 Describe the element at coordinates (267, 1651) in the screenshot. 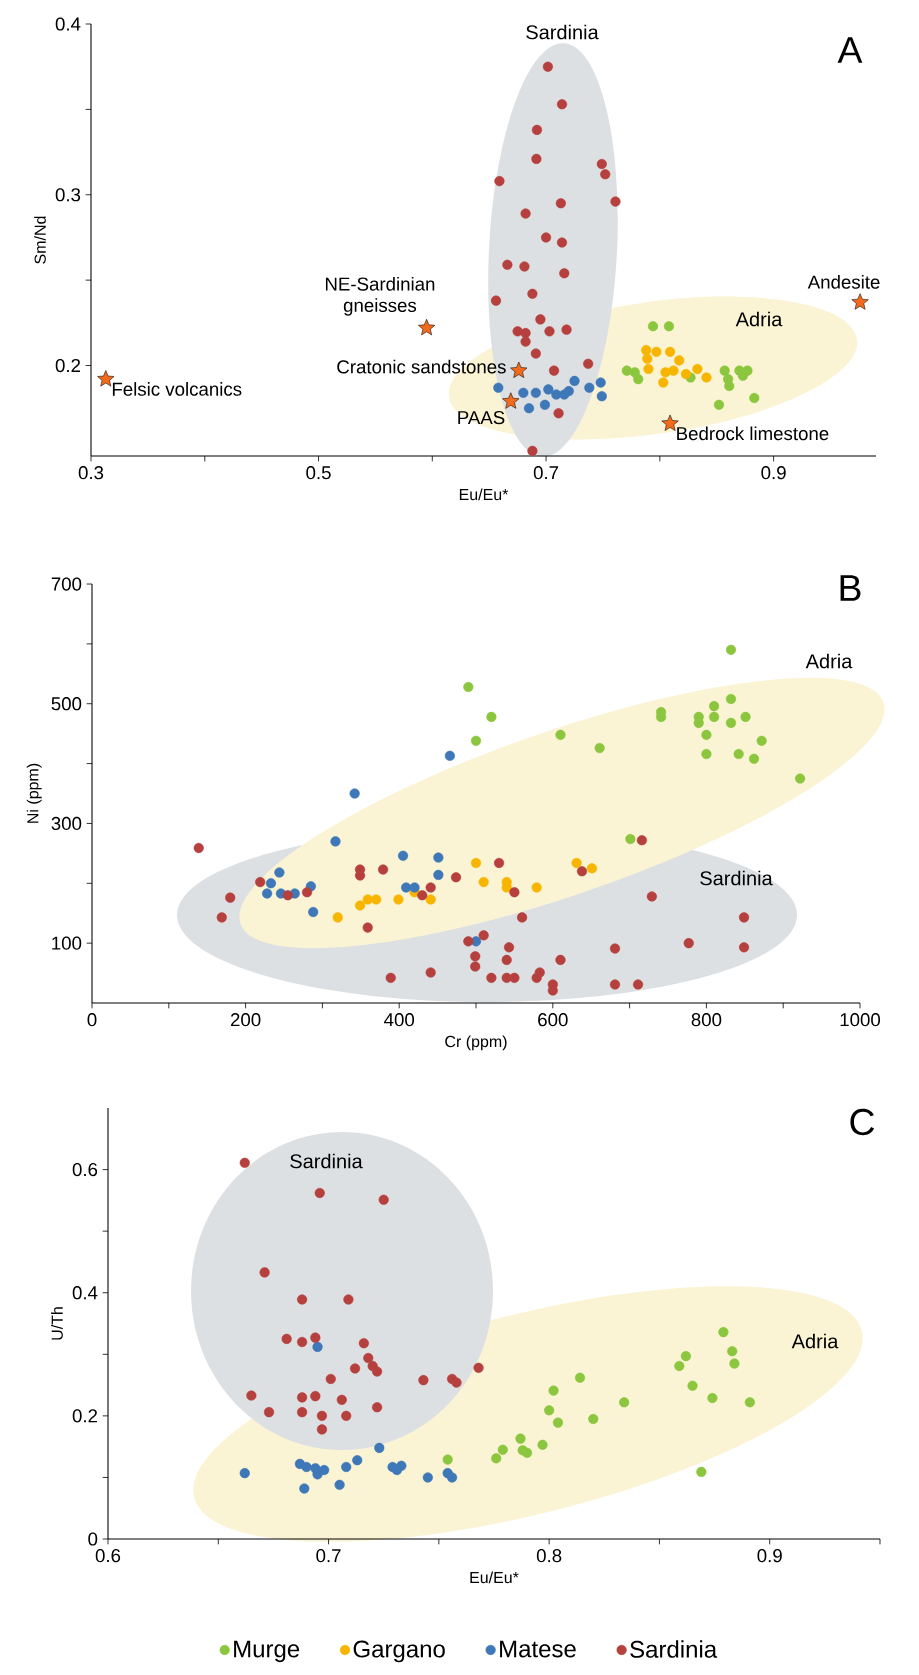

I see `legend-label: Murge` at that location.